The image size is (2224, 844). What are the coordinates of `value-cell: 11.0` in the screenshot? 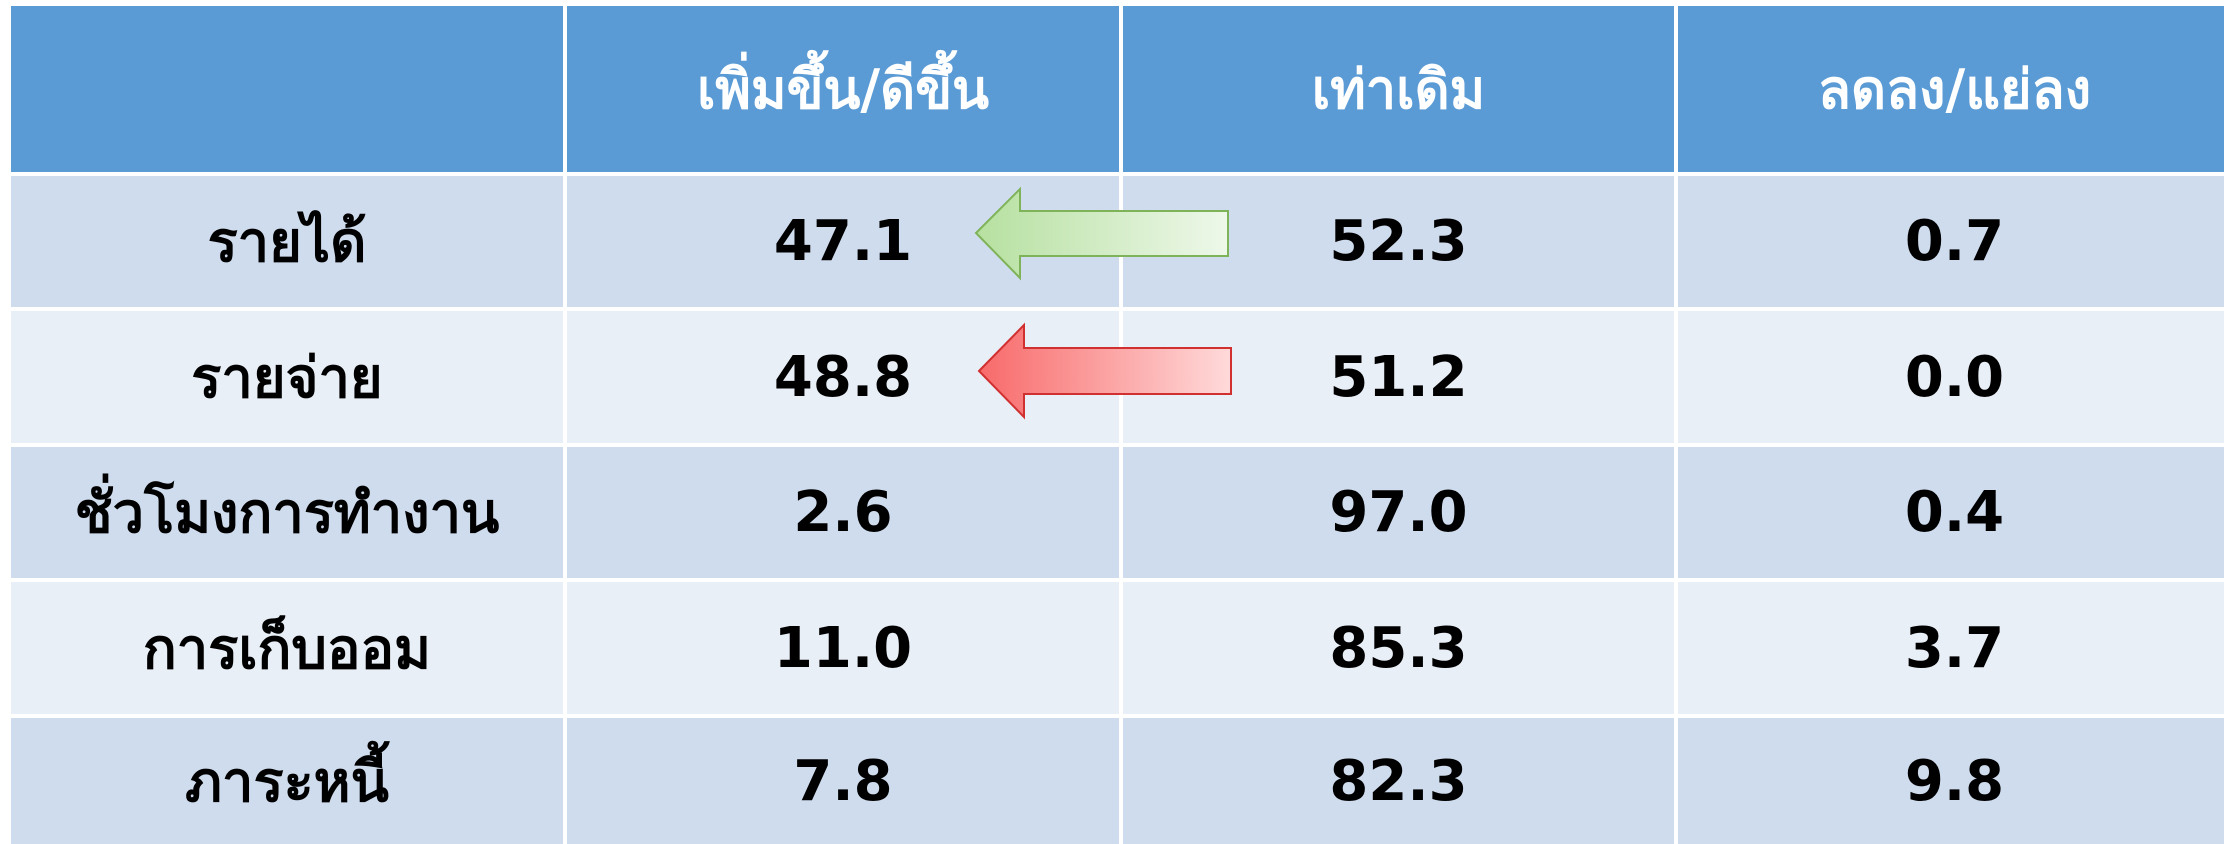 It's located at (843, 648).